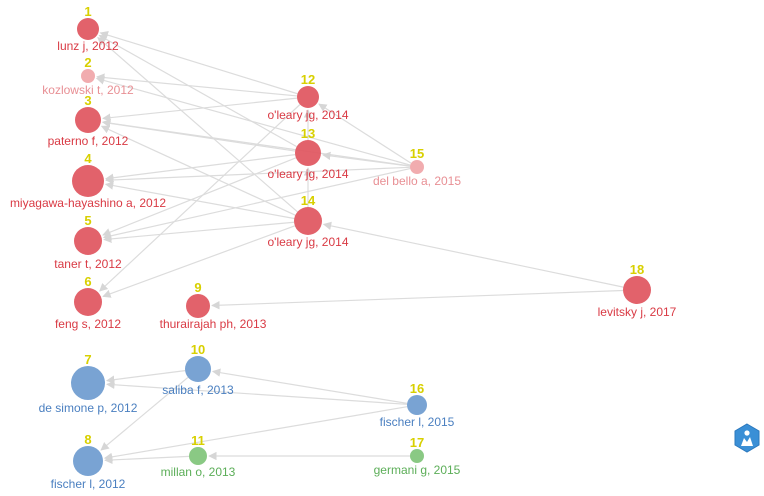  What do you see at coordinates (87, 359) in the screenshot?
I see `node-number: 7` at bounding box center [87, 359].